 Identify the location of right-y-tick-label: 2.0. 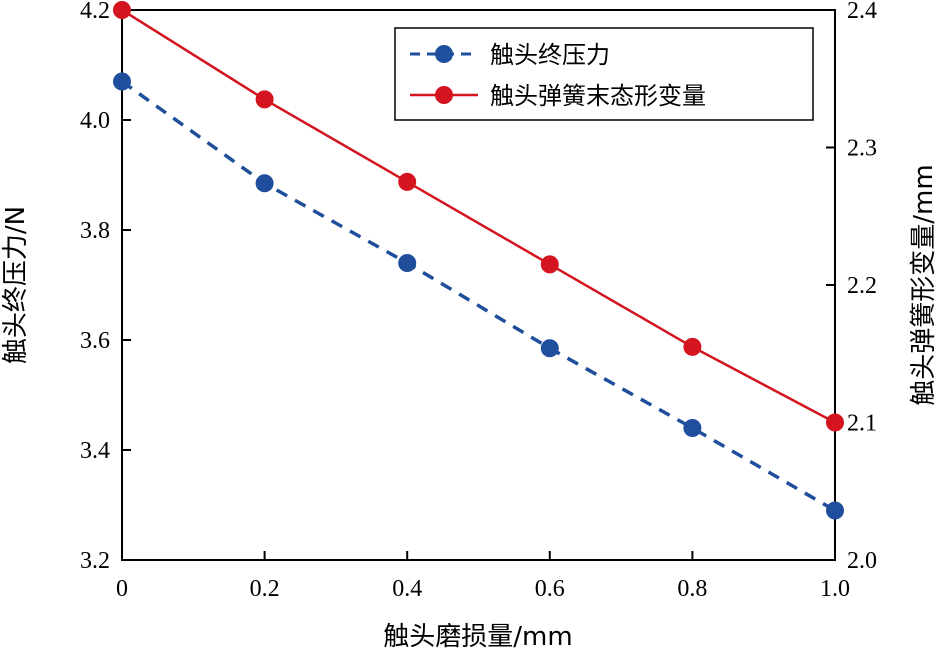
(862, 561).